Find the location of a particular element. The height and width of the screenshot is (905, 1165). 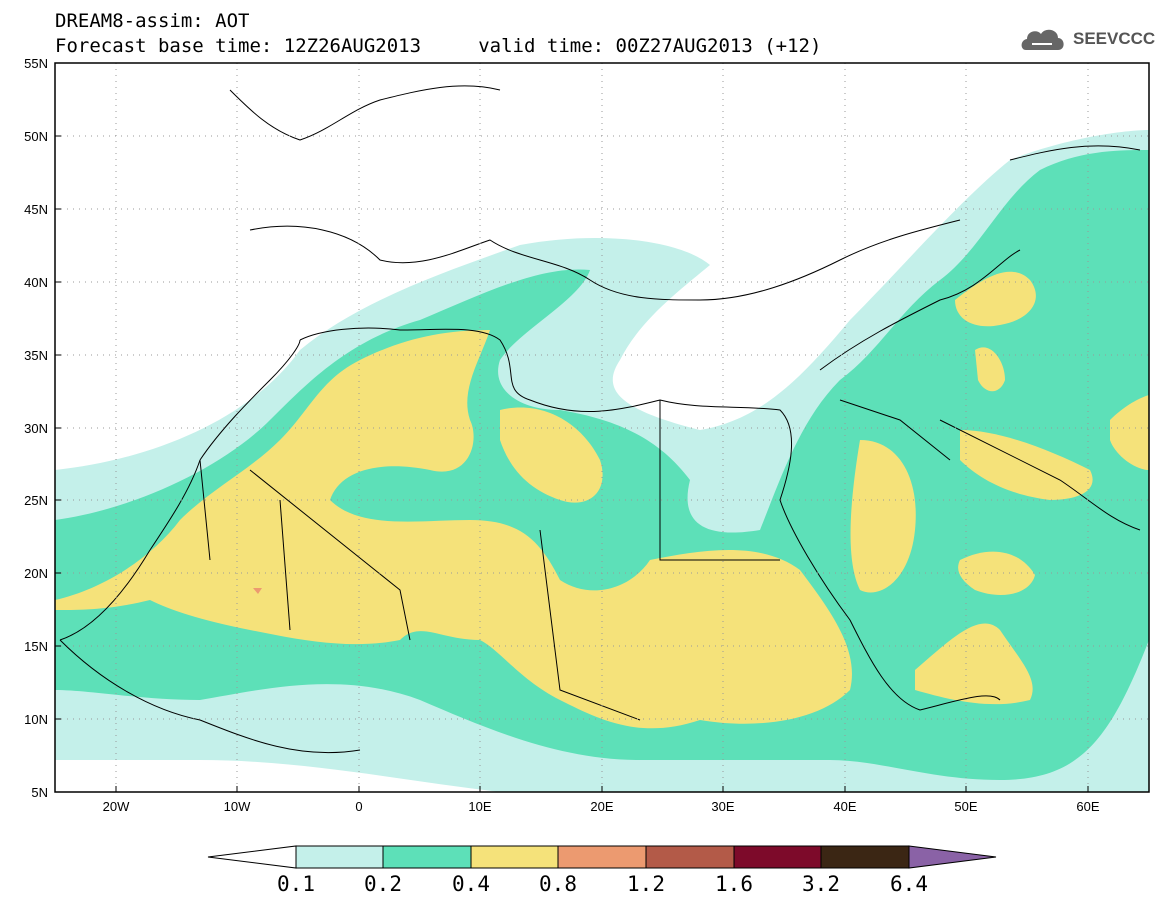

lon-label: 40E is located at coordinates (844, 806).